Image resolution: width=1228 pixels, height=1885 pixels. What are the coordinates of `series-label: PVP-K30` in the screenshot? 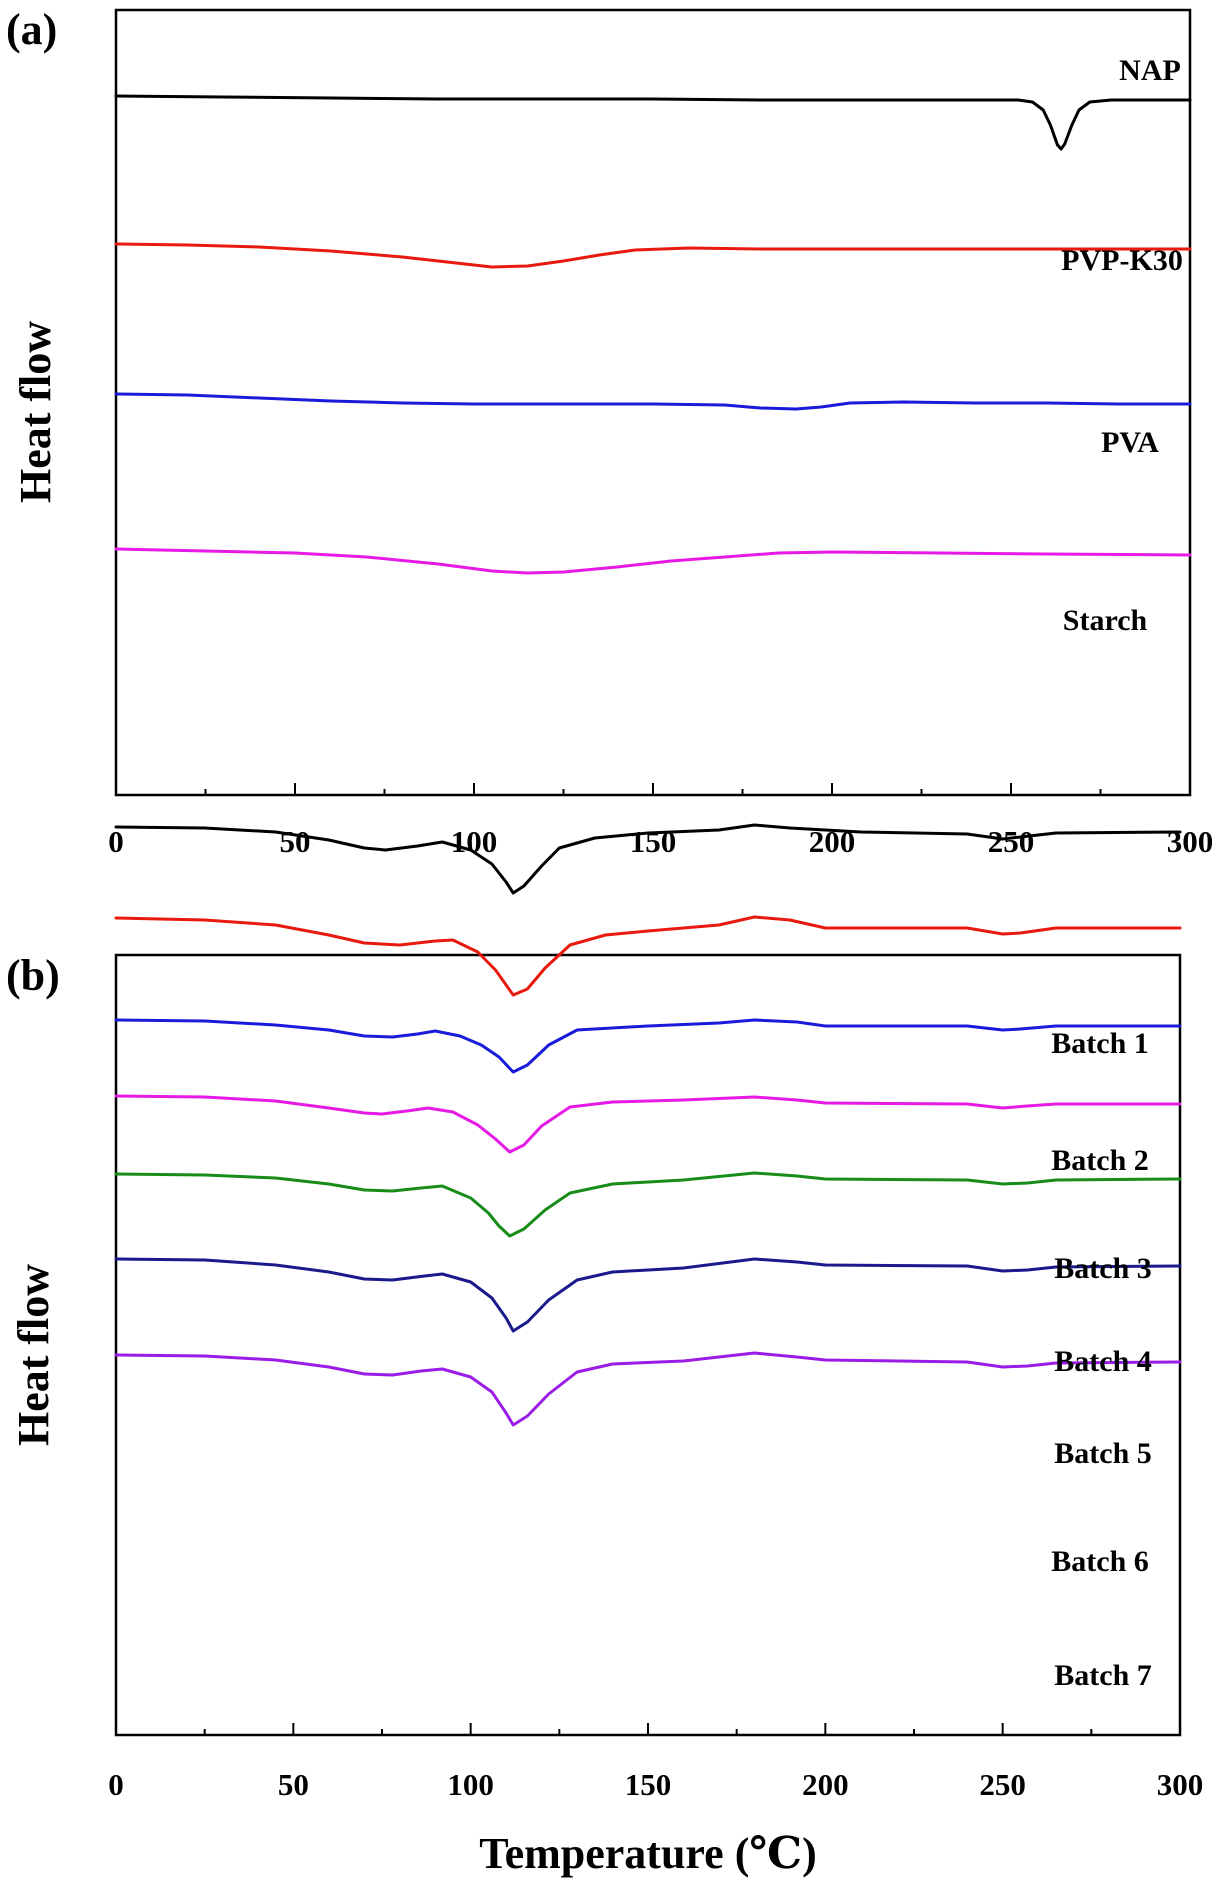 It's located at (1122, 260).